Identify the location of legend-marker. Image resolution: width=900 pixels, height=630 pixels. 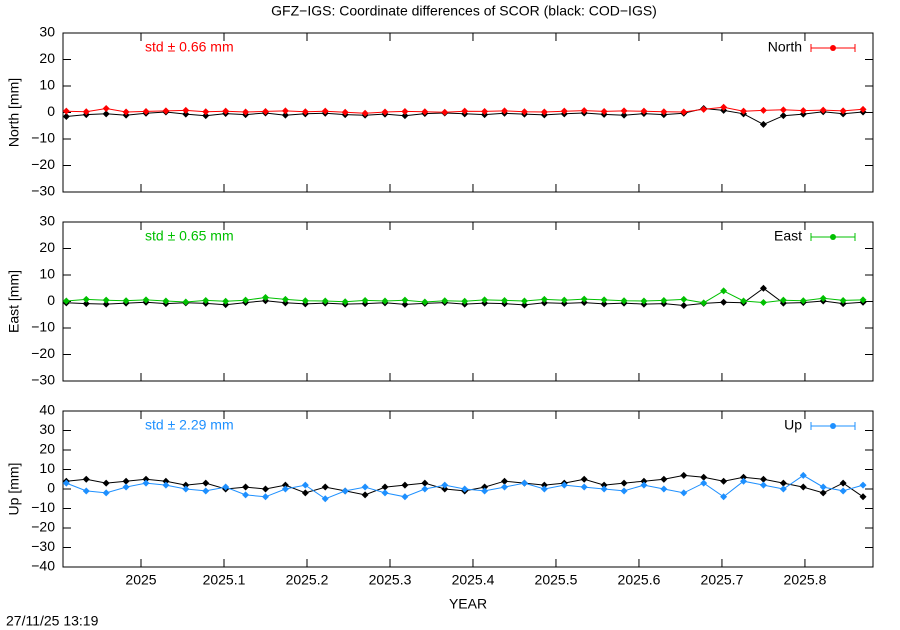
(833, 48).